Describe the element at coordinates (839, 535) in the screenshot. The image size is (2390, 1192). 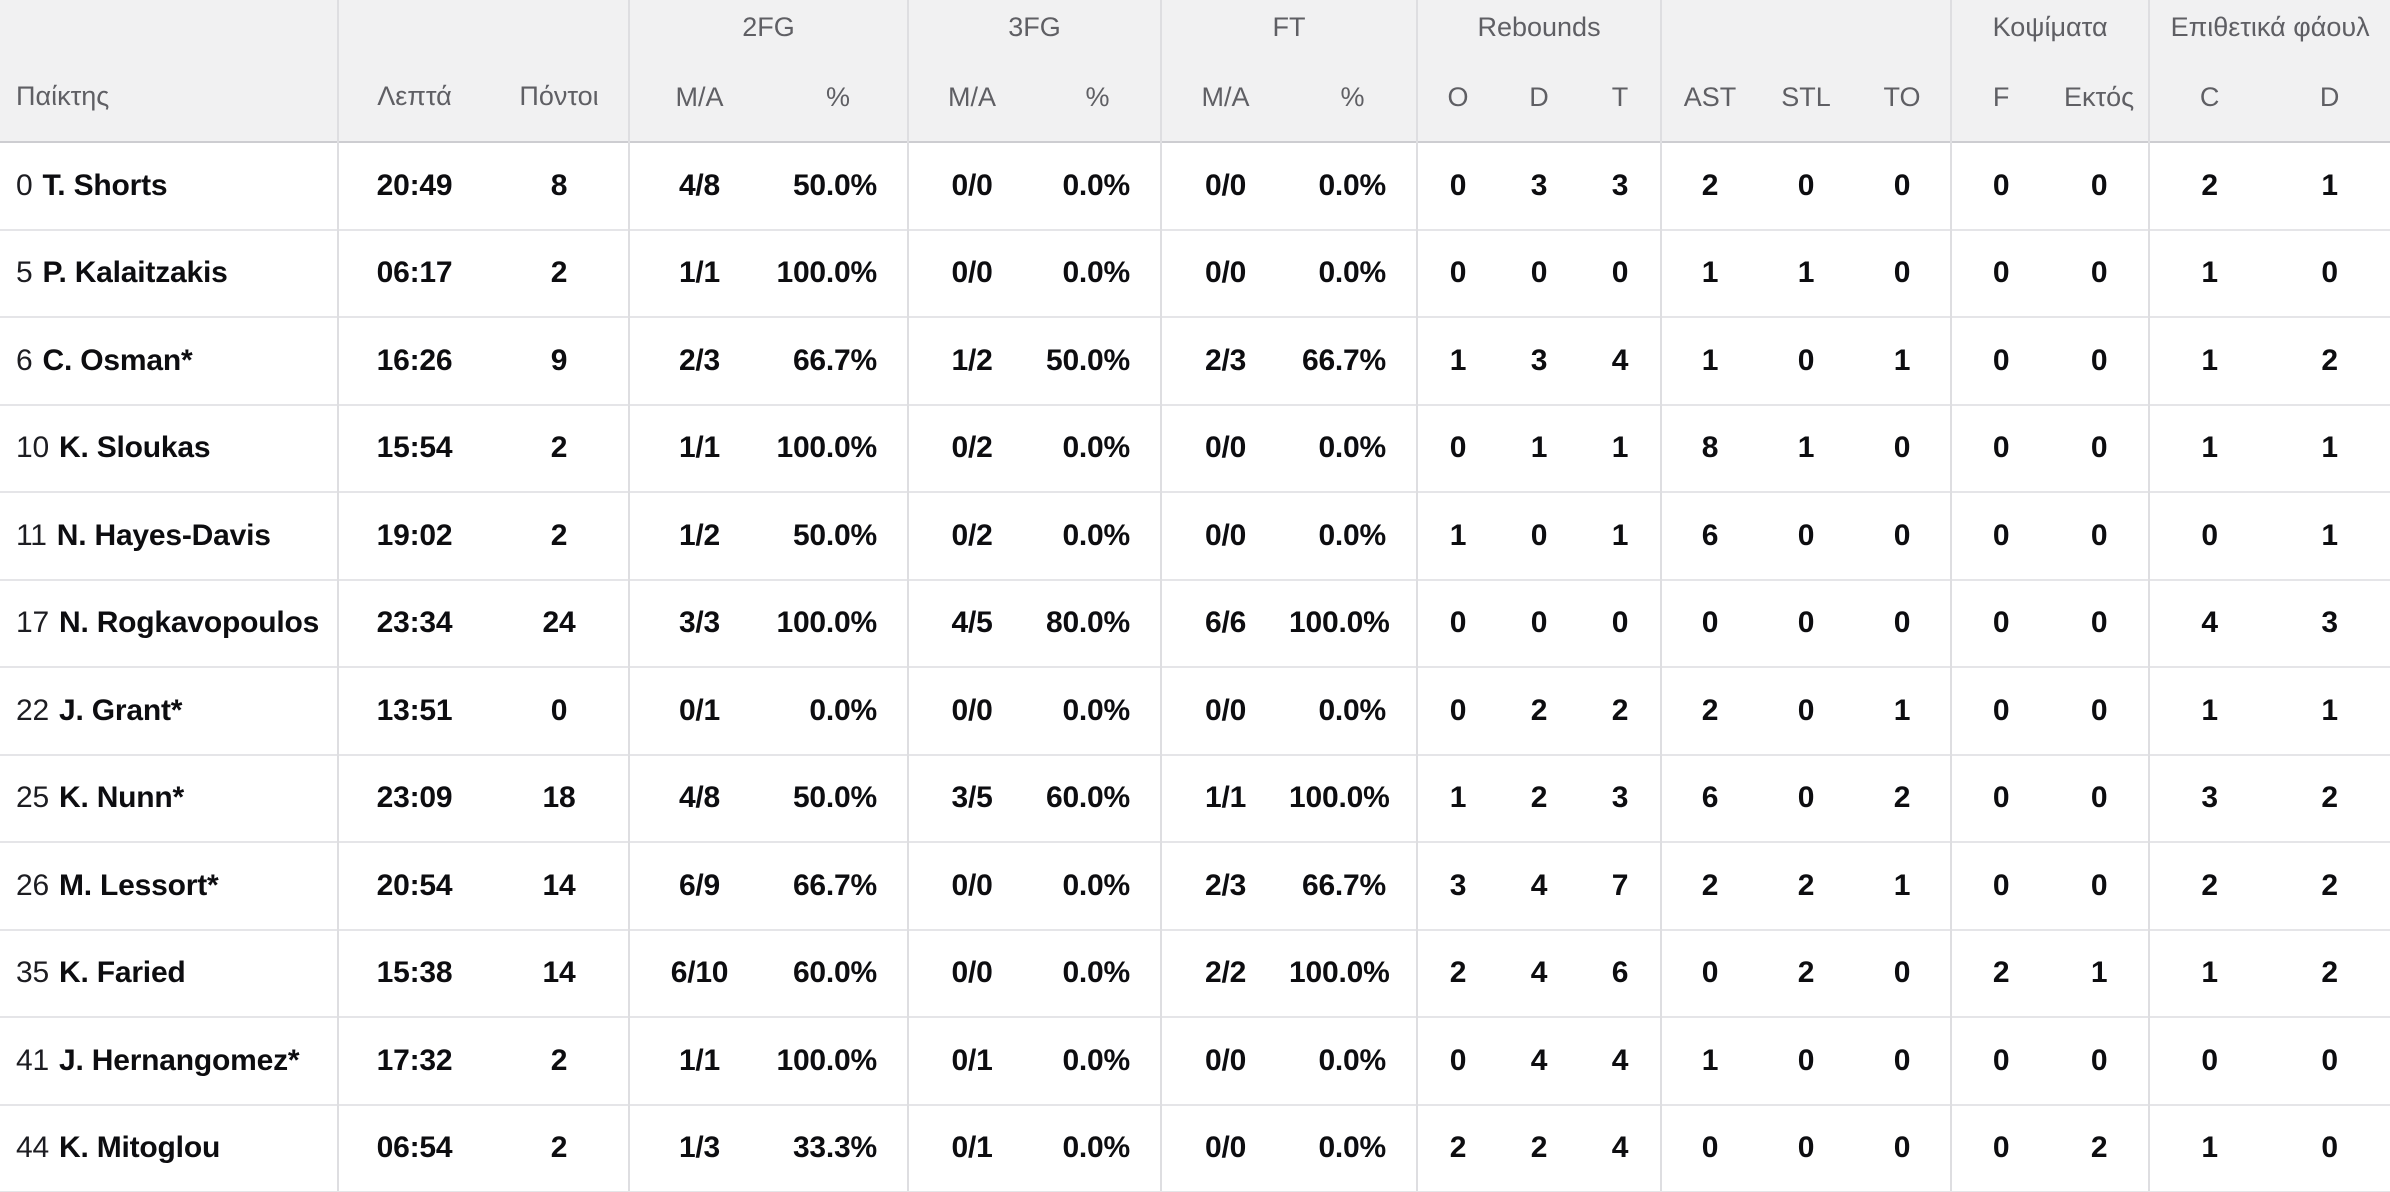
I see `fg2-percent-cell: 50.0%` at that location.